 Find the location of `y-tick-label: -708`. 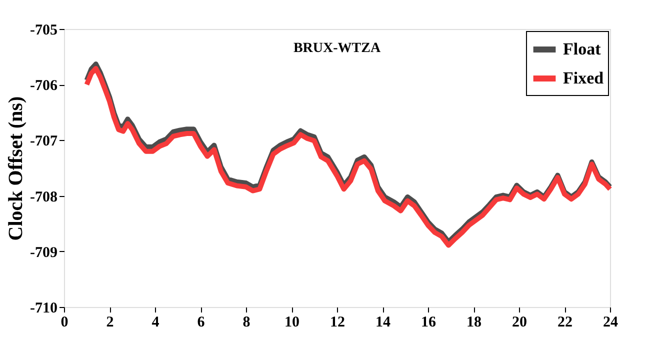

y-tick-label: -708 is located at coordinates (44, 197).